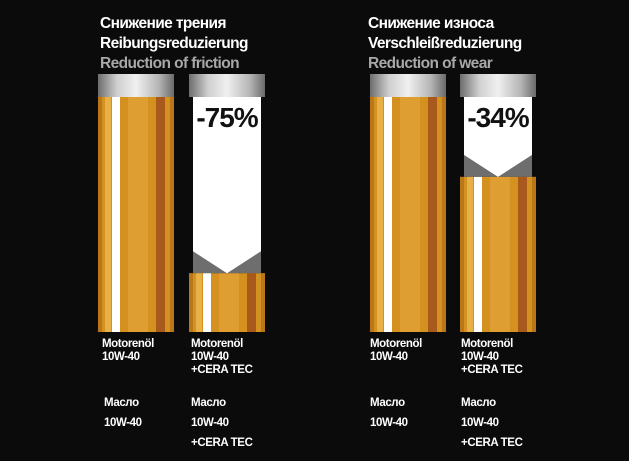 The width and height of the screenshot is (629, 461). I want to click on friction-reduction-label: -75%, so click(227, 117).